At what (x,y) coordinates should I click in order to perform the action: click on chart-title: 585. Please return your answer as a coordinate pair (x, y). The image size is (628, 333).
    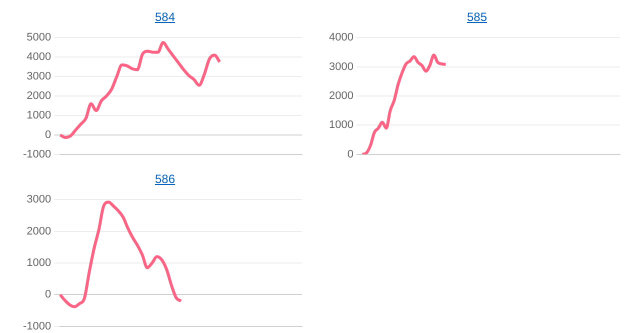
    Looking at the image, I should click on (477, 17).